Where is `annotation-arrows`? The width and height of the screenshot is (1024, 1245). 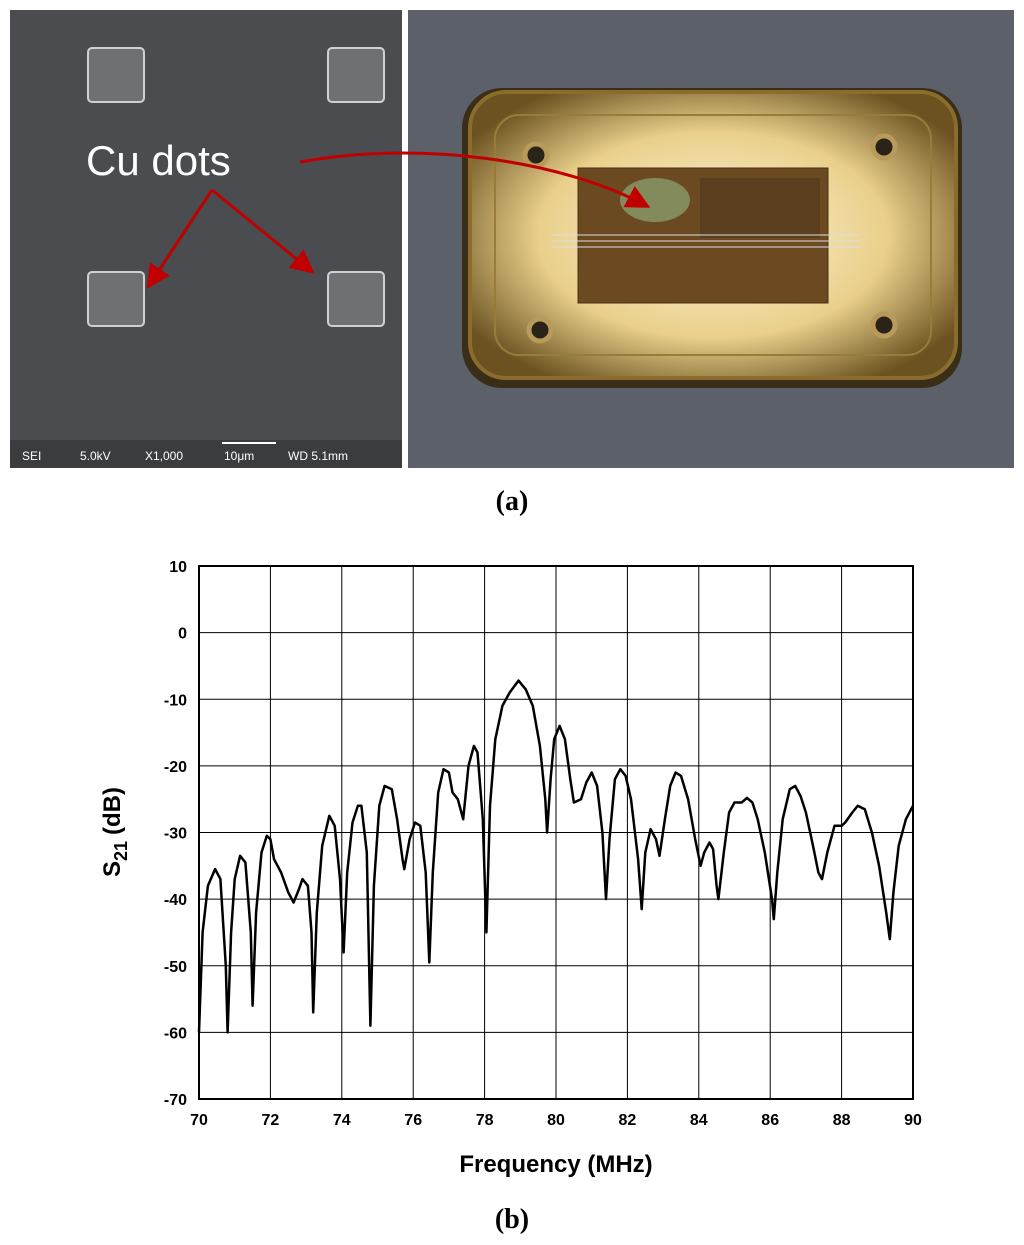
annotation-arrows is located at coordinates (398, 220).